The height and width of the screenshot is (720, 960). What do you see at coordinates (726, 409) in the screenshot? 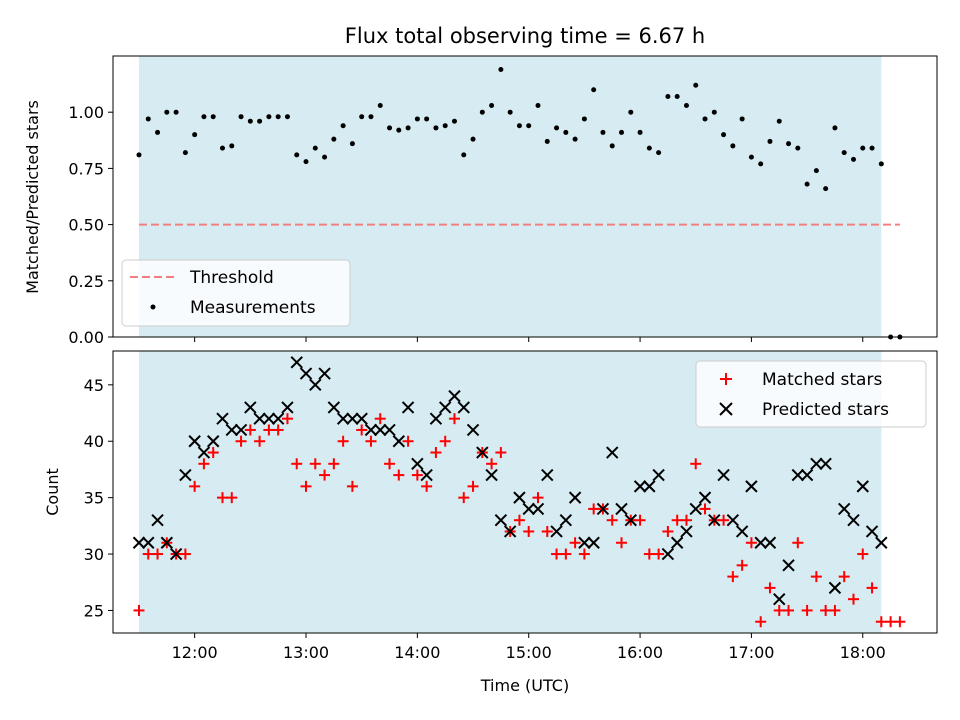
I see `legend-predicted-swatch` at bounding box center [726, 409].